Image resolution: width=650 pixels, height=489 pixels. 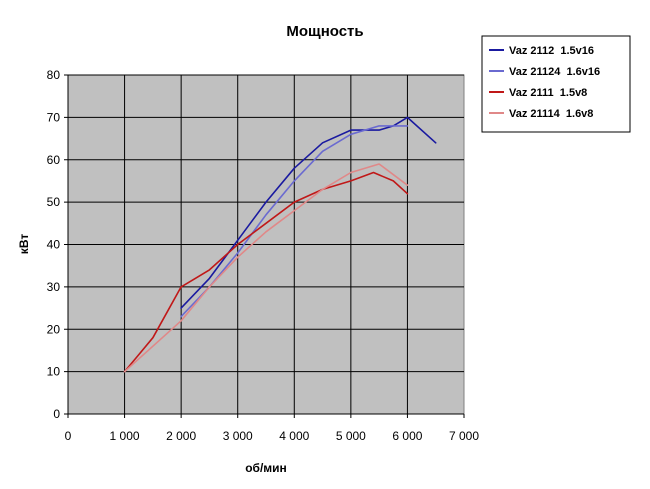 I want to click on y-tick-label: 0, so click(x=56, y=414).